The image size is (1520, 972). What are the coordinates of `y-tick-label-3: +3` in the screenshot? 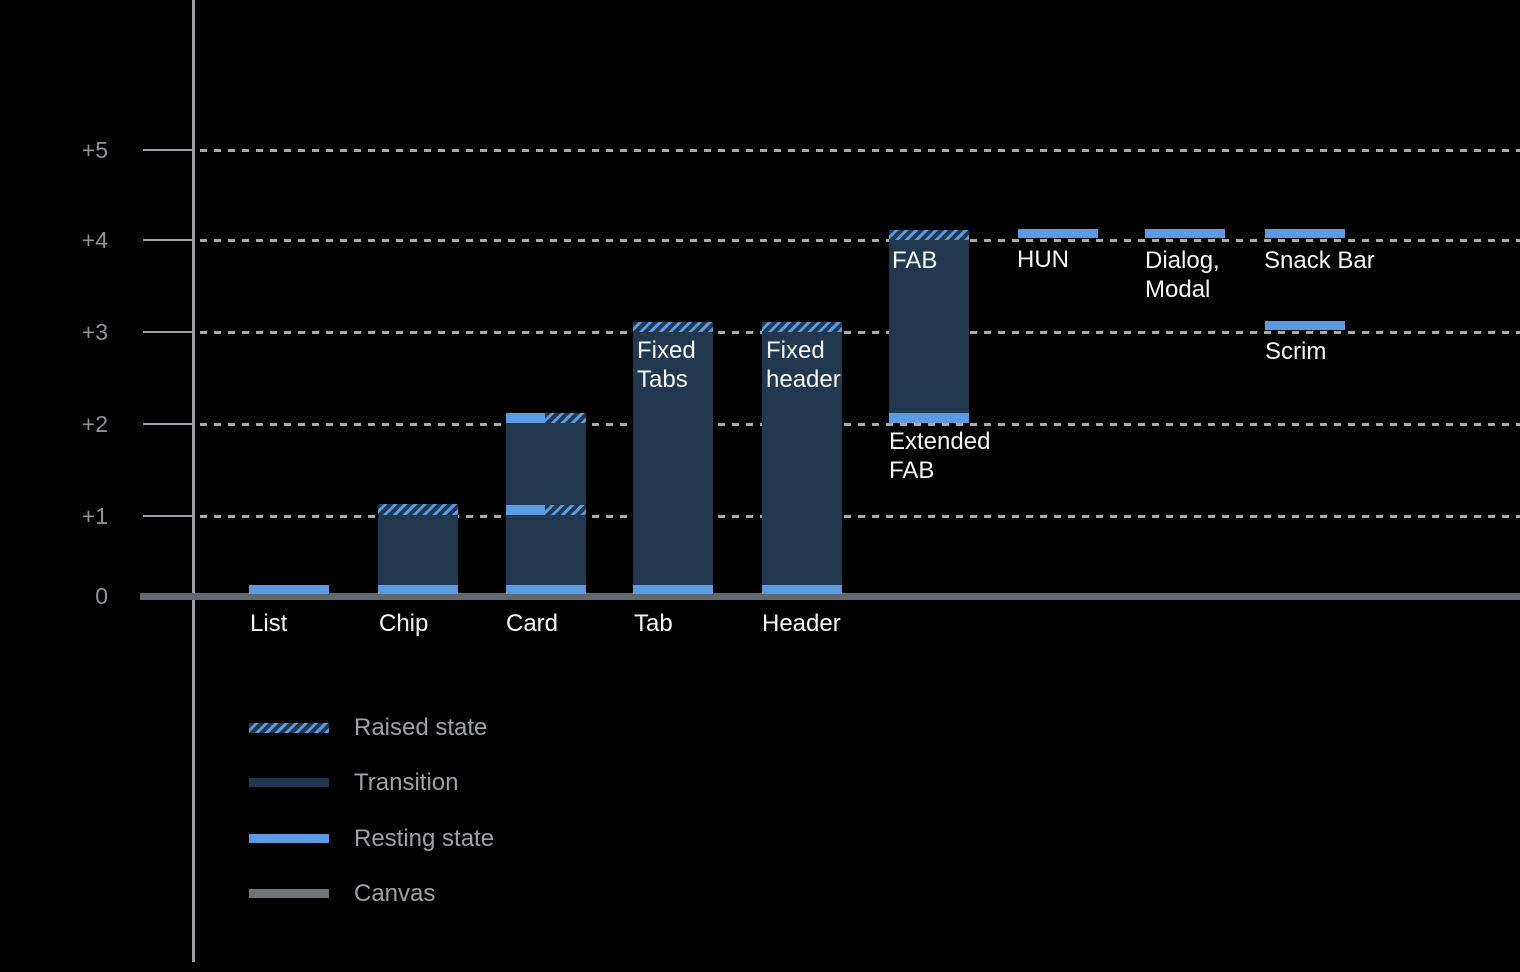 It's located at (94, 332).